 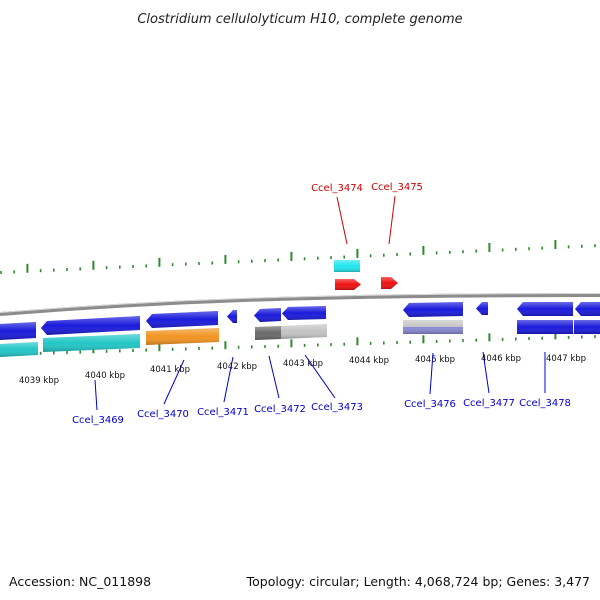 I want to click on gene-ccel-3469-arrow-shade, so click(x=90, y=325).